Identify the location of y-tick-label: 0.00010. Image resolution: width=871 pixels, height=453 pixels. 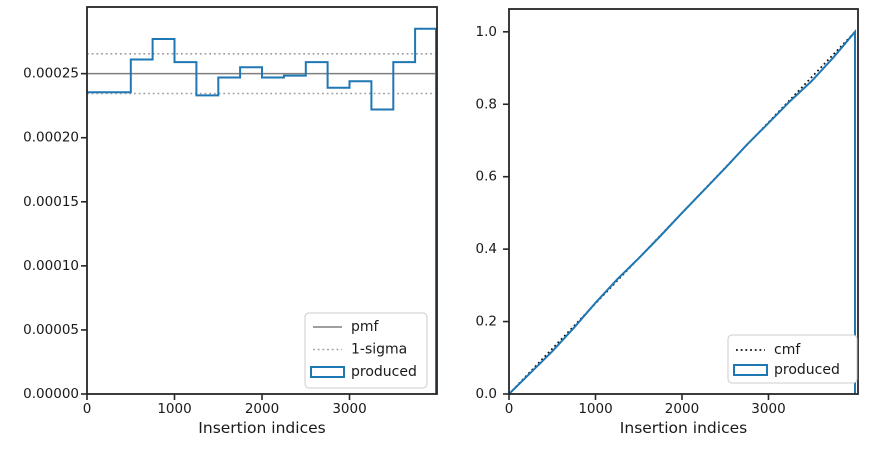
(51, 266).